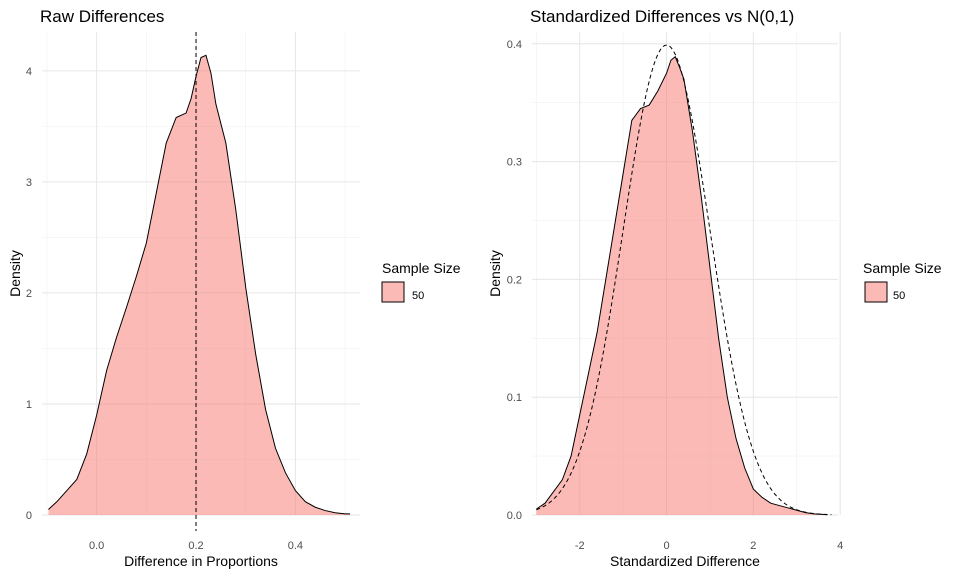  Describe the element at coordinates (29, 183) in the screenshot. I see `y-tick-label: 3` at that location.